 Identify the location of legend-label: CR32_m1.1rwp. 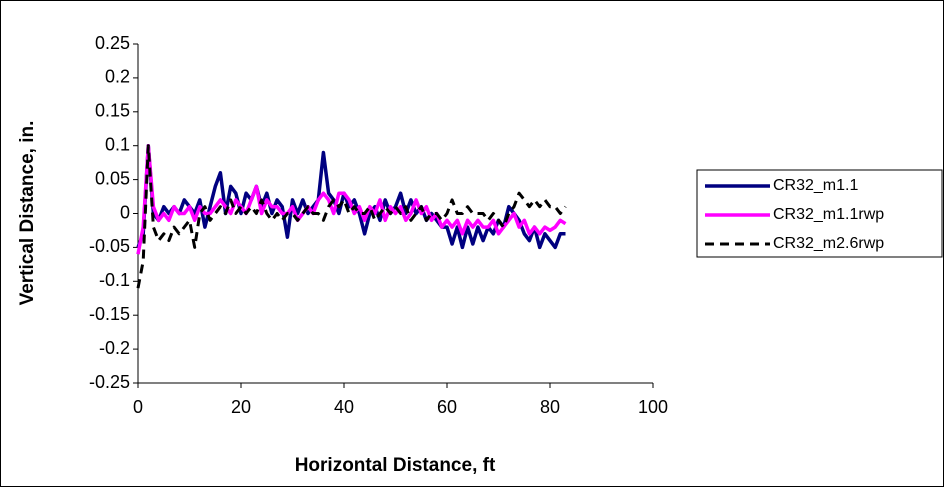
(828, 214).